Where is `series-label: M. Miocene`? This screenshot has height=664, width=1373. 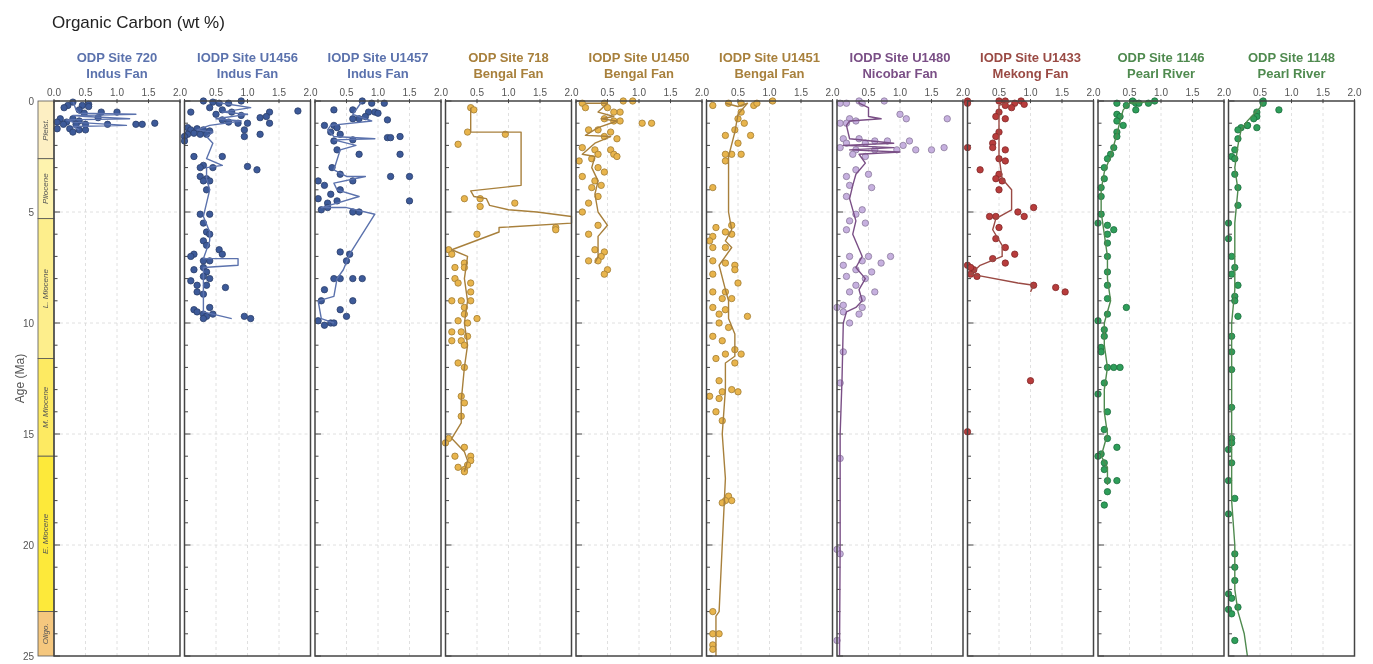
series-label: M. Miocene is located at coordinates (46, 407).